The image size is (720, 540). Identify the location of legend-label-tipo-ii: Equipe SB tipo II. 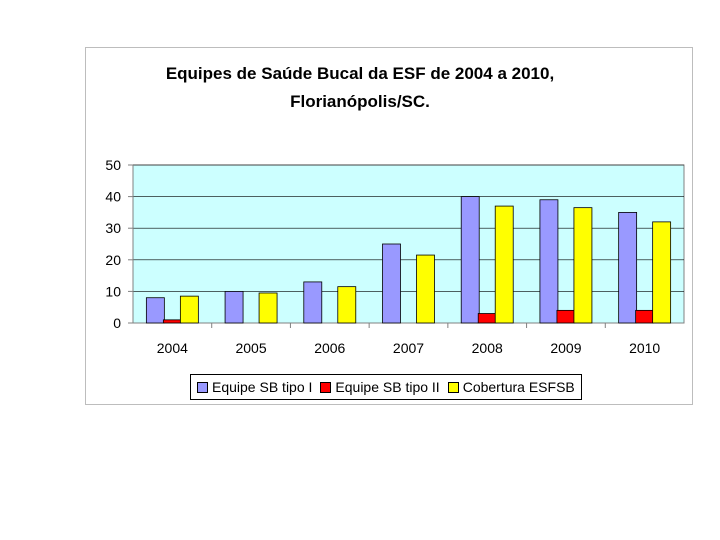
(387, 387).